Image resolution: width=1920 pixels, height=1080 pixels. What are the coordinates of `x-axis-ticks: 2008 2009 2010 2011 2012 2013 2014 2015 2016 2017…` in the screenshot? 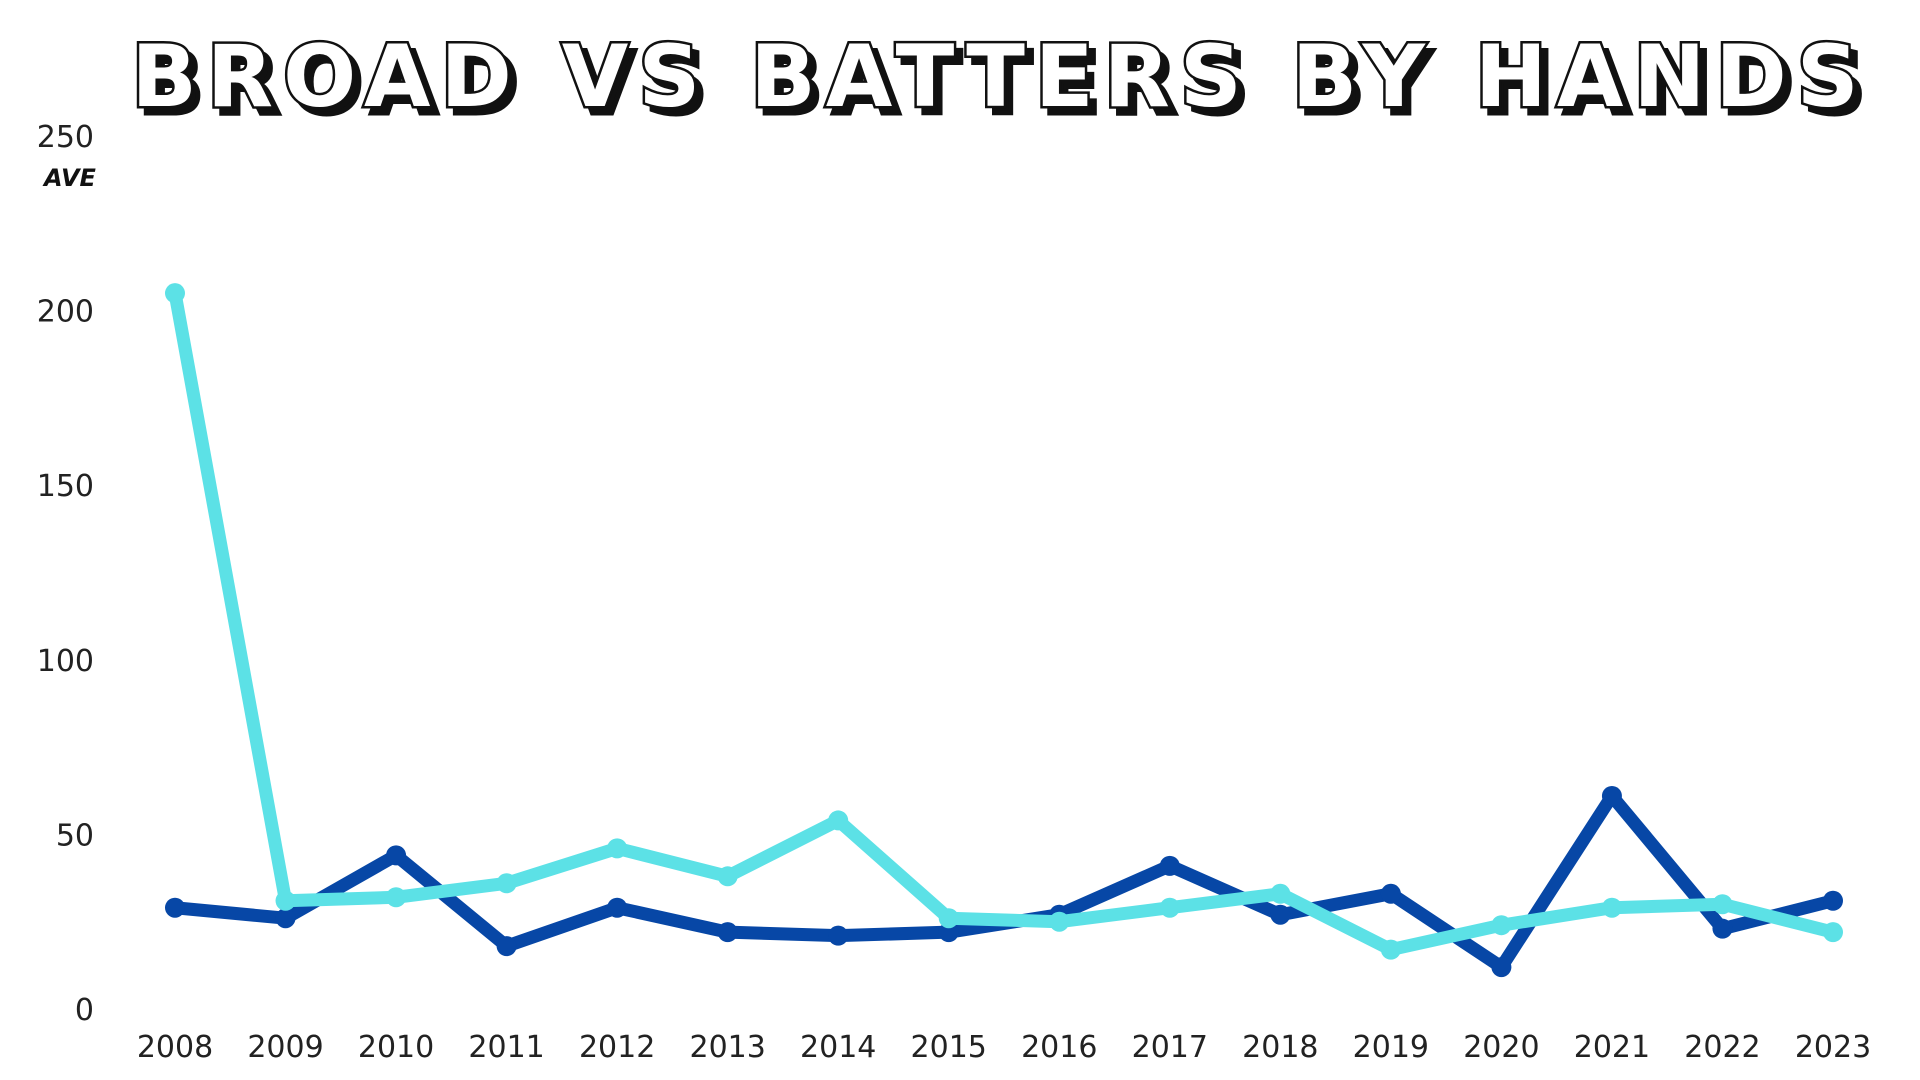 It's located at (1004, 1047).